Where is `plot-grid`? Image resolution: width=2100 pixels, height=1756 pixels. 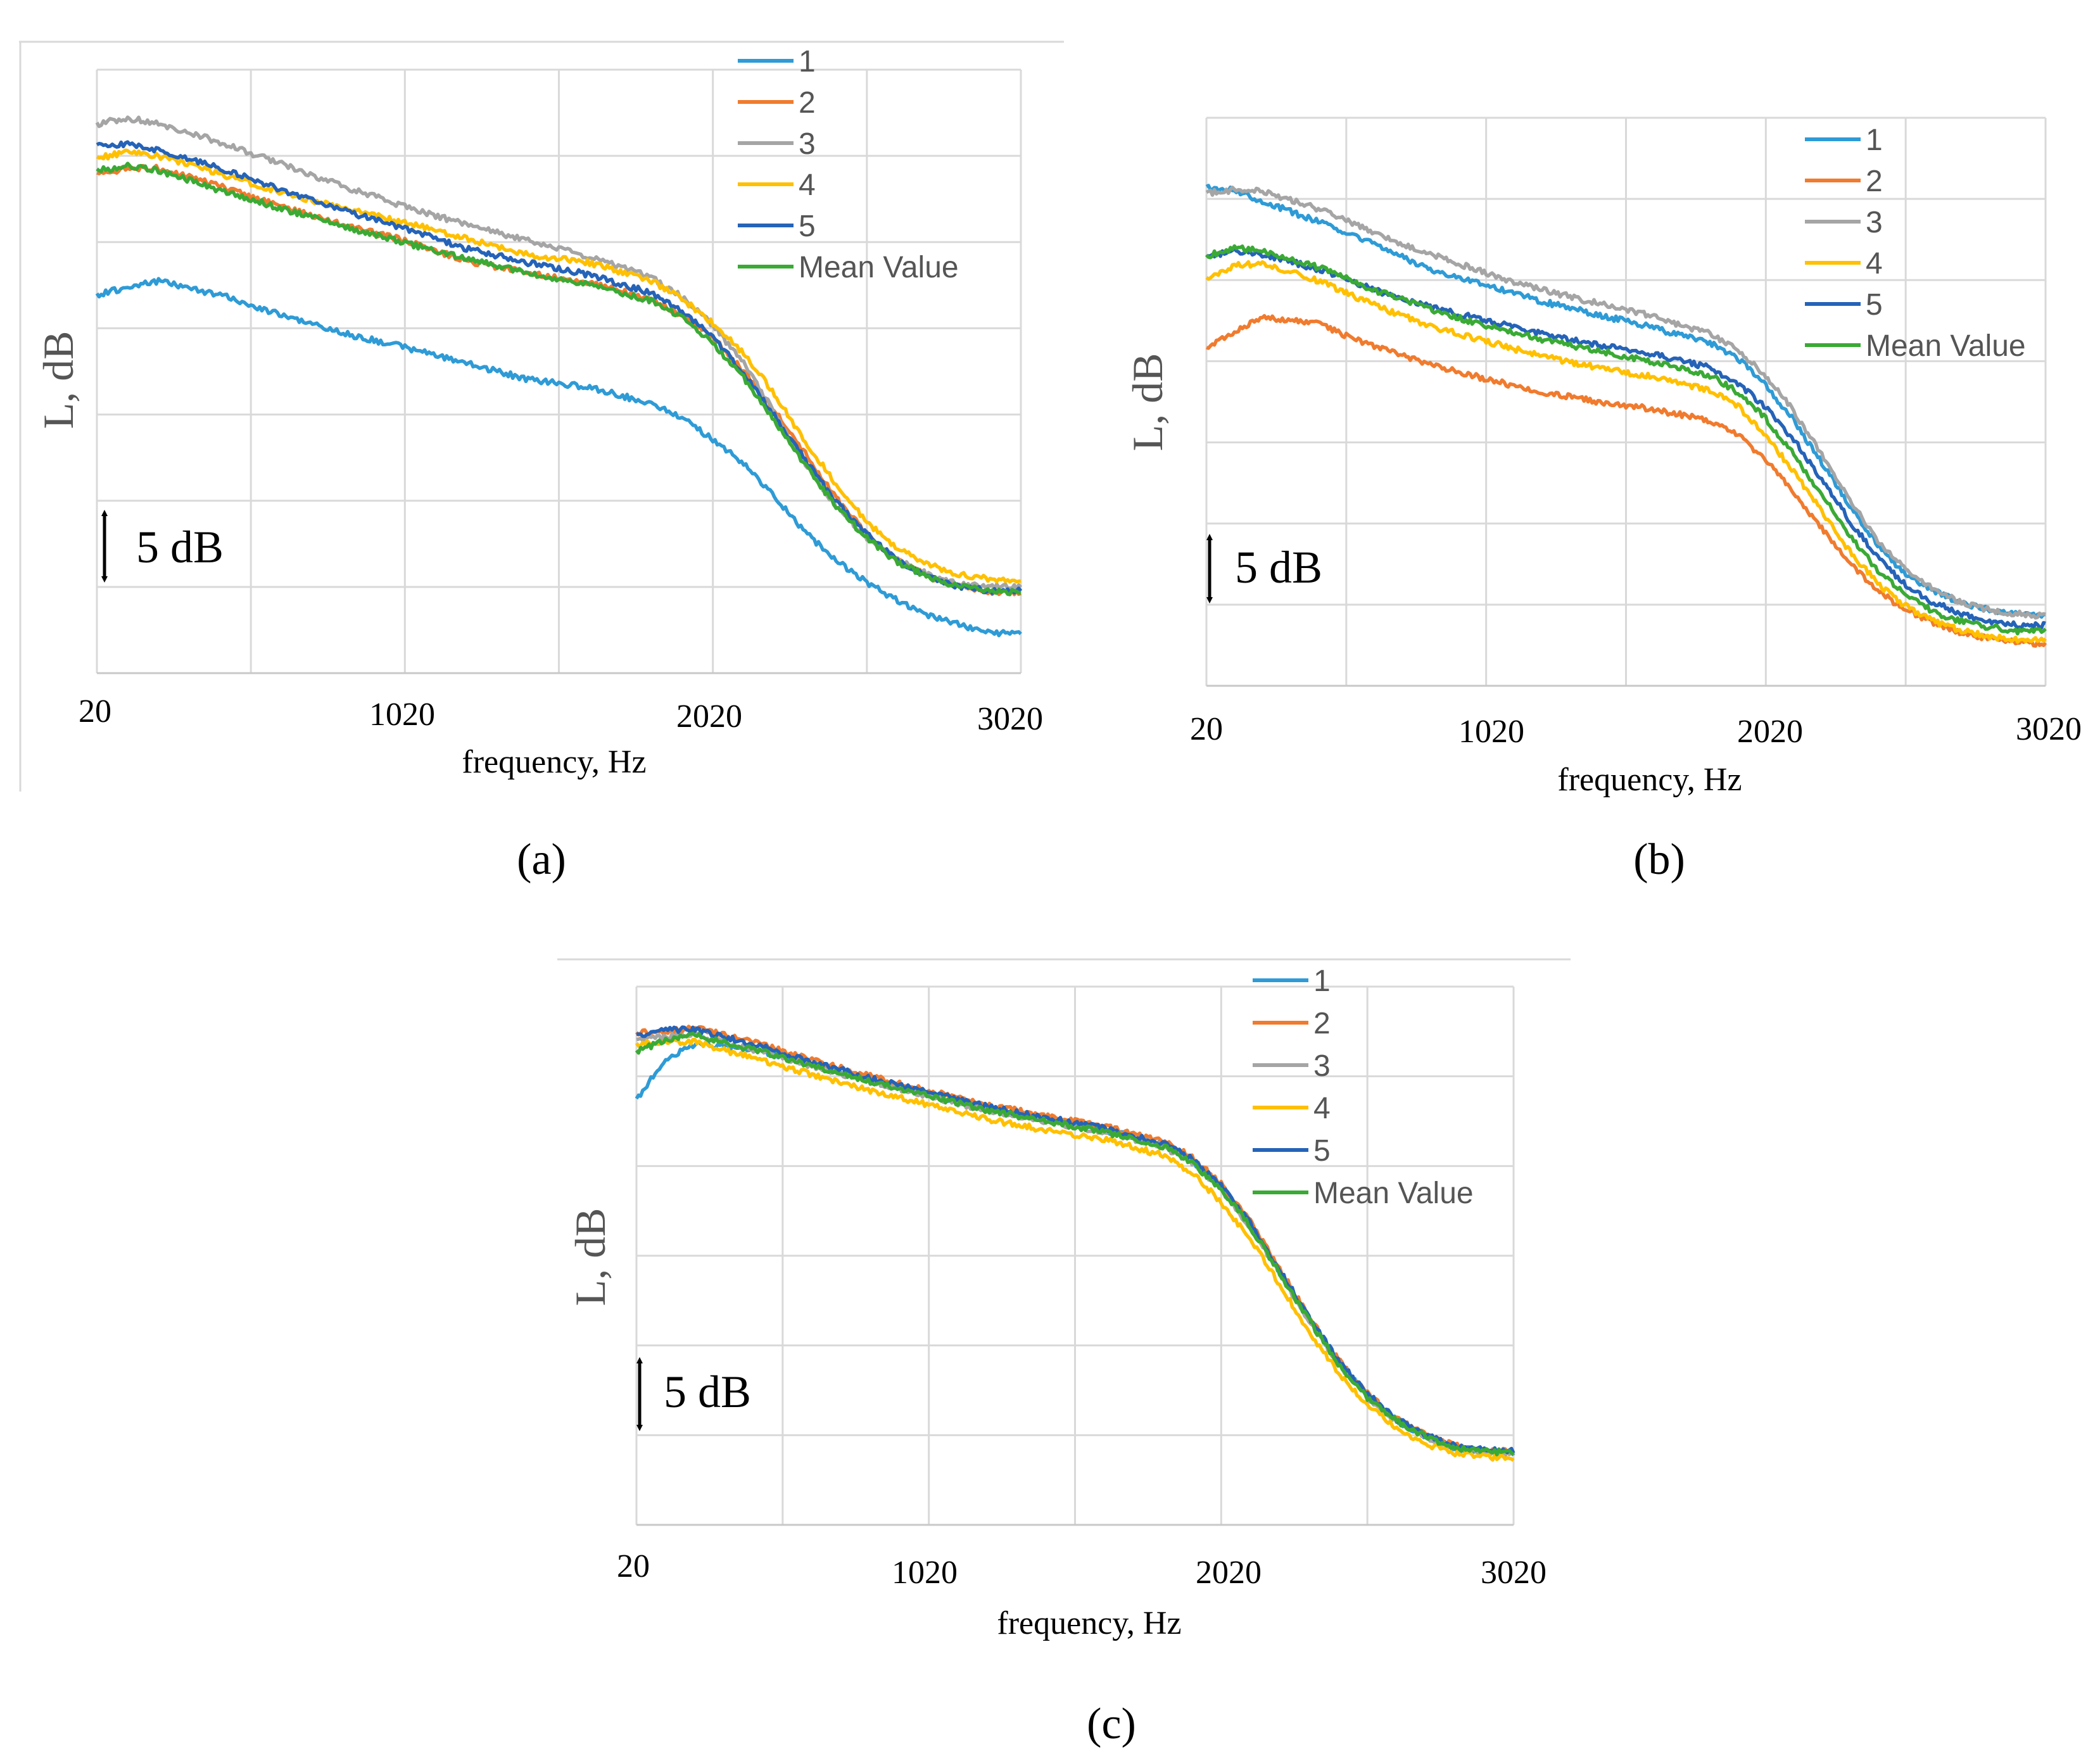 plot-grid is located at coordinates (1075, 1256).